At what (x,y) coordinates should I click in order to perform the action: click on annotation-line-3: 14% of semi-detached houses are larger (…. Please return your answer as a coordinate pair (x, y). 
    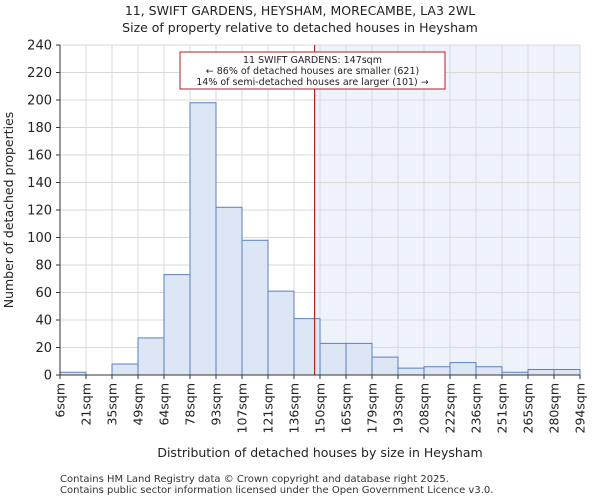
    Looking at the image, I should click on (312, 82).